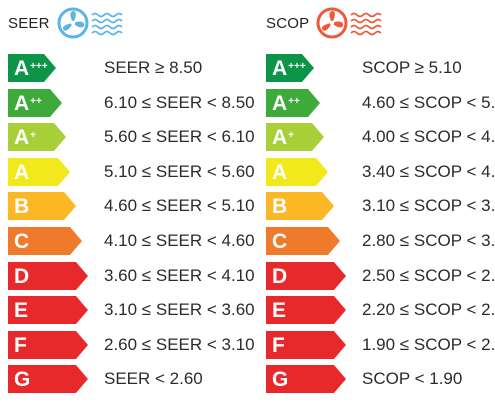  I want to click on seer-row: F 2.60 ≤ SEER < 3.10, so click(131, 344).